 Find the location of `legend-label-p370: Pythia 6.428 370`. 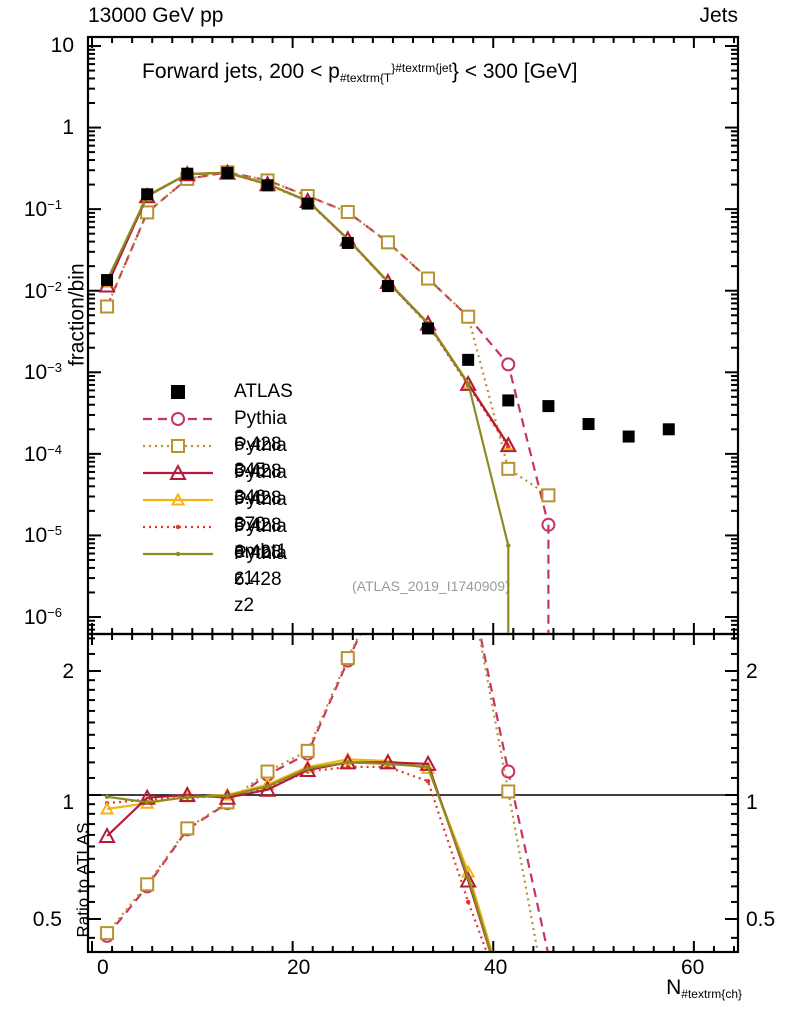

legend-label-p370: Pythia 6.428 370 is located at coordinates (260, 498).